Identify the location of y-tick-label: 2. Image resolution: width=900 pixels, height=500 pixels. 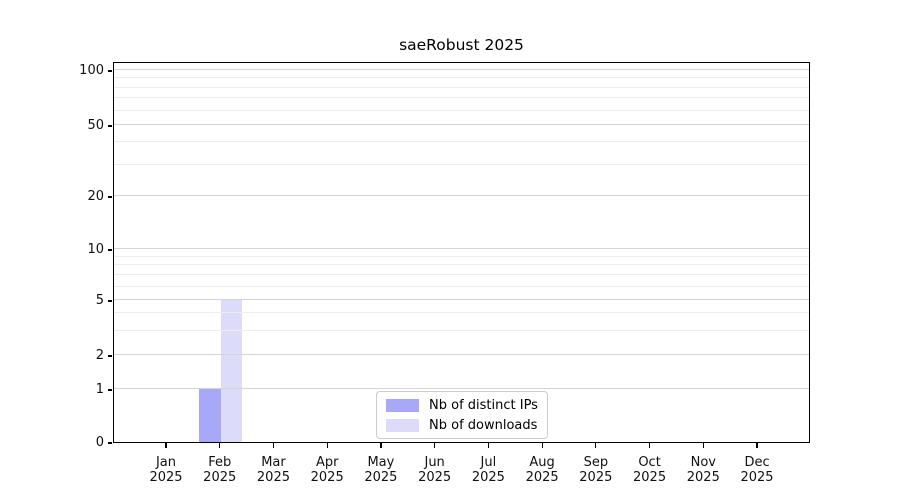
(99, 355).